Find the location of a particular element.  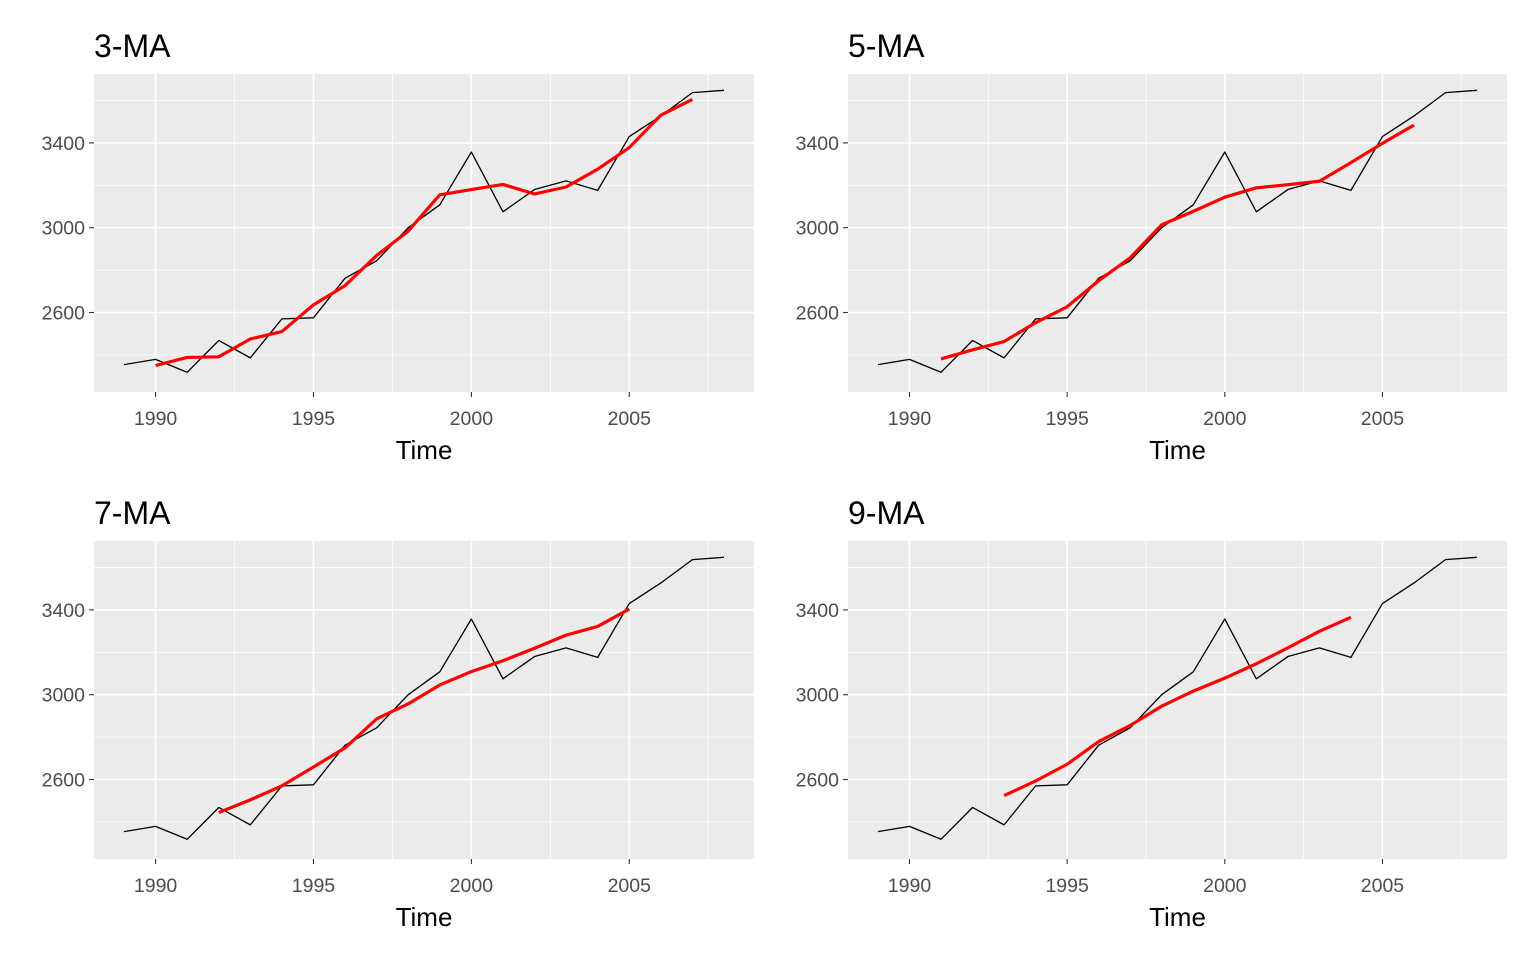

panel-title: 7-MA is located at coordinates (132, 513).